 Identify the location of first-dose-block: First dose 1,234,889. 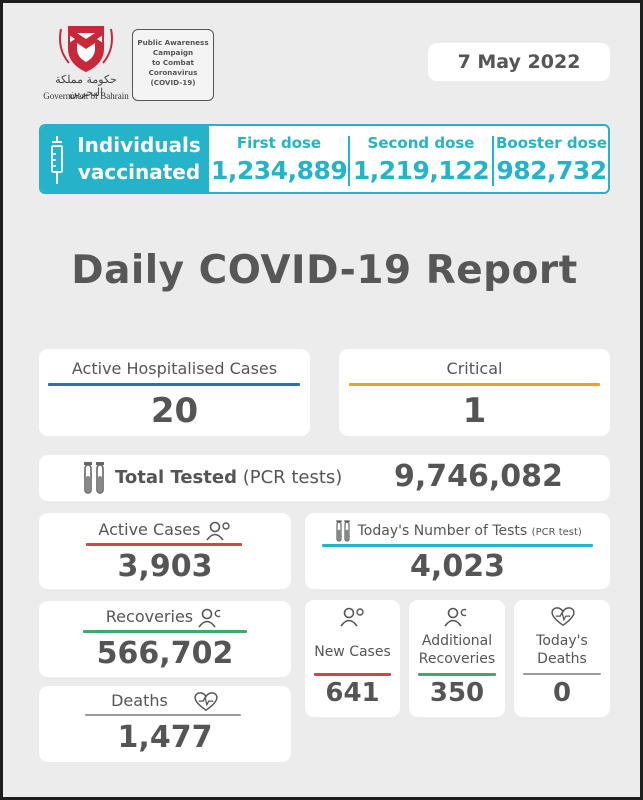
(279, 159).